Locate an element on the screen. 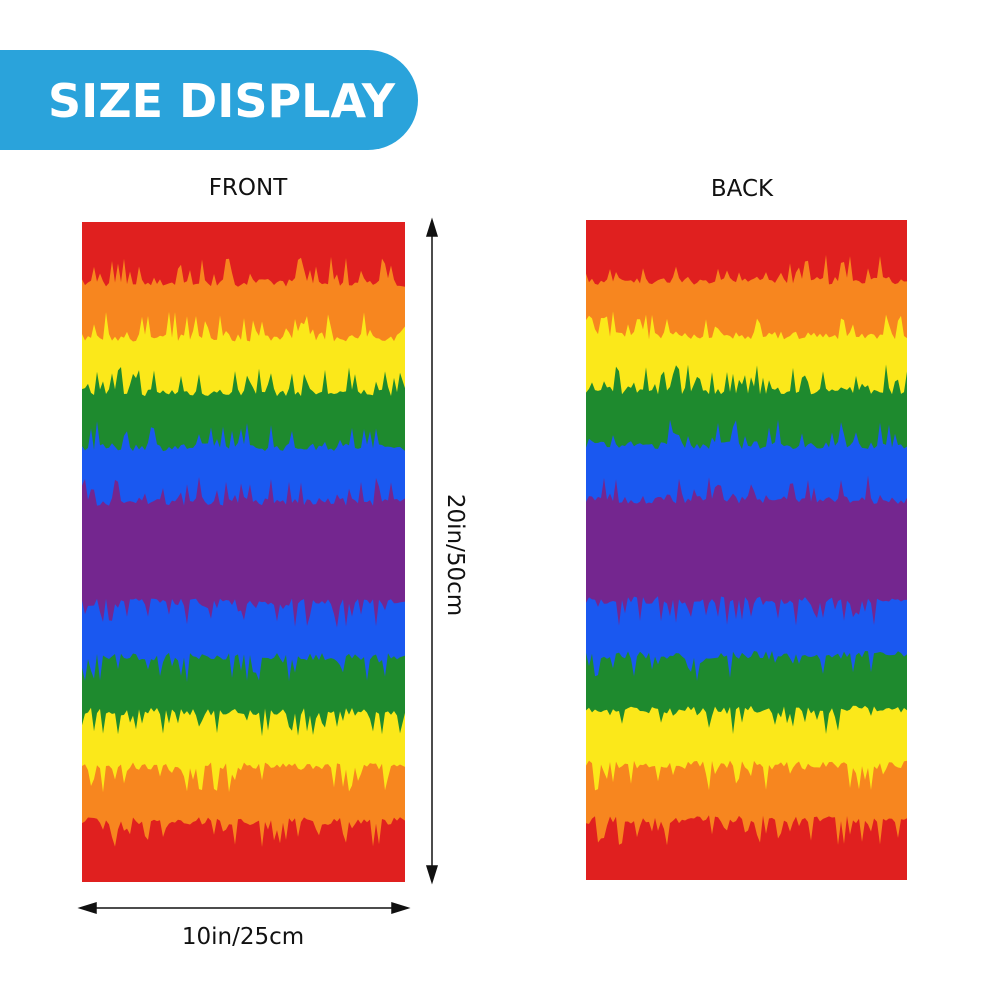 This screenshot has width=1000, height=1000. banner is located at coordinates (209, 100).